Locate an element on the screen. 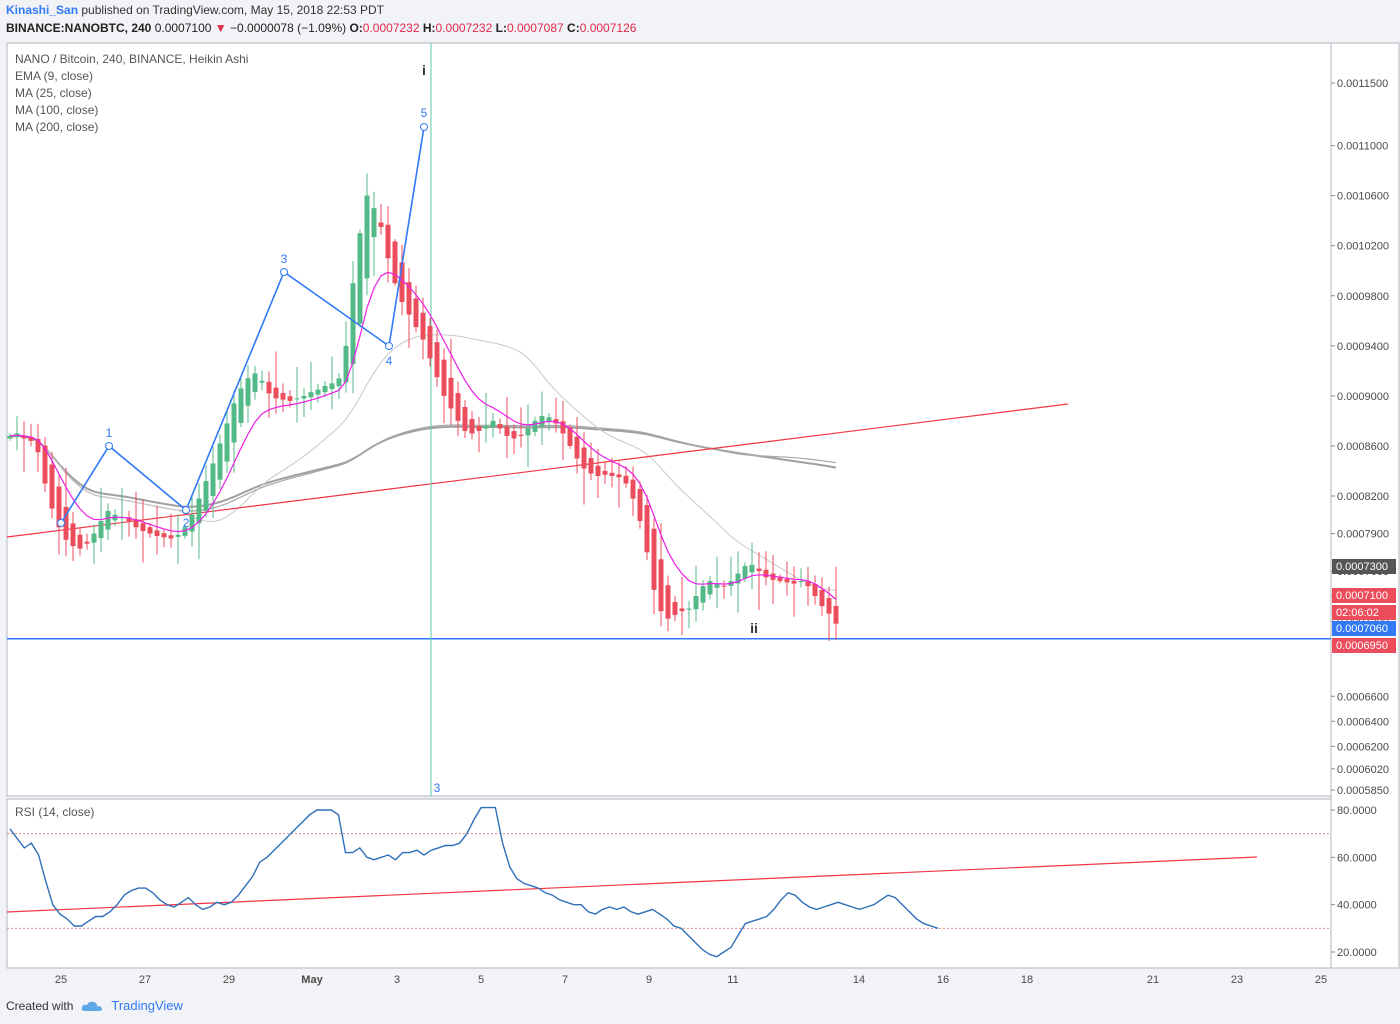  wave-label: 4 is located at coordinates (389, 361).